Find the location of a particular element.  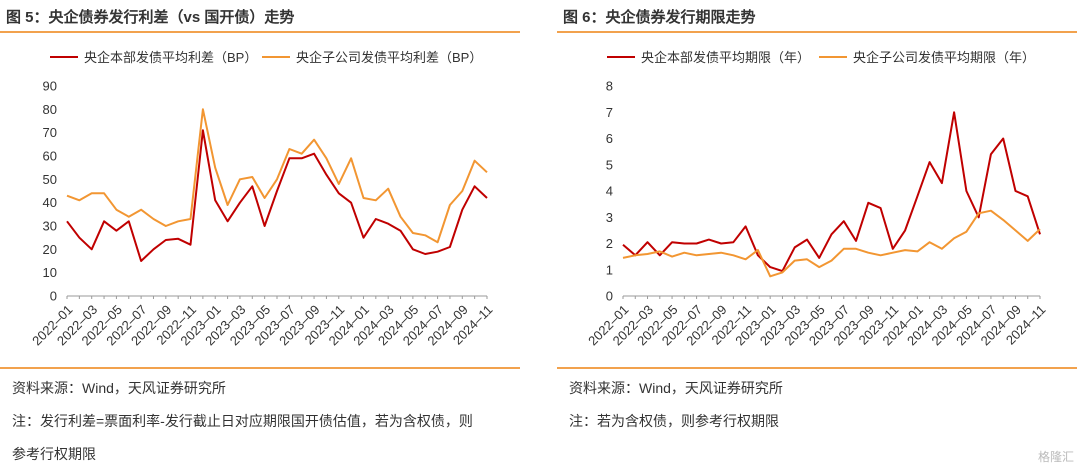

y-tick-label: 6 is located at coordinates (609, 138).